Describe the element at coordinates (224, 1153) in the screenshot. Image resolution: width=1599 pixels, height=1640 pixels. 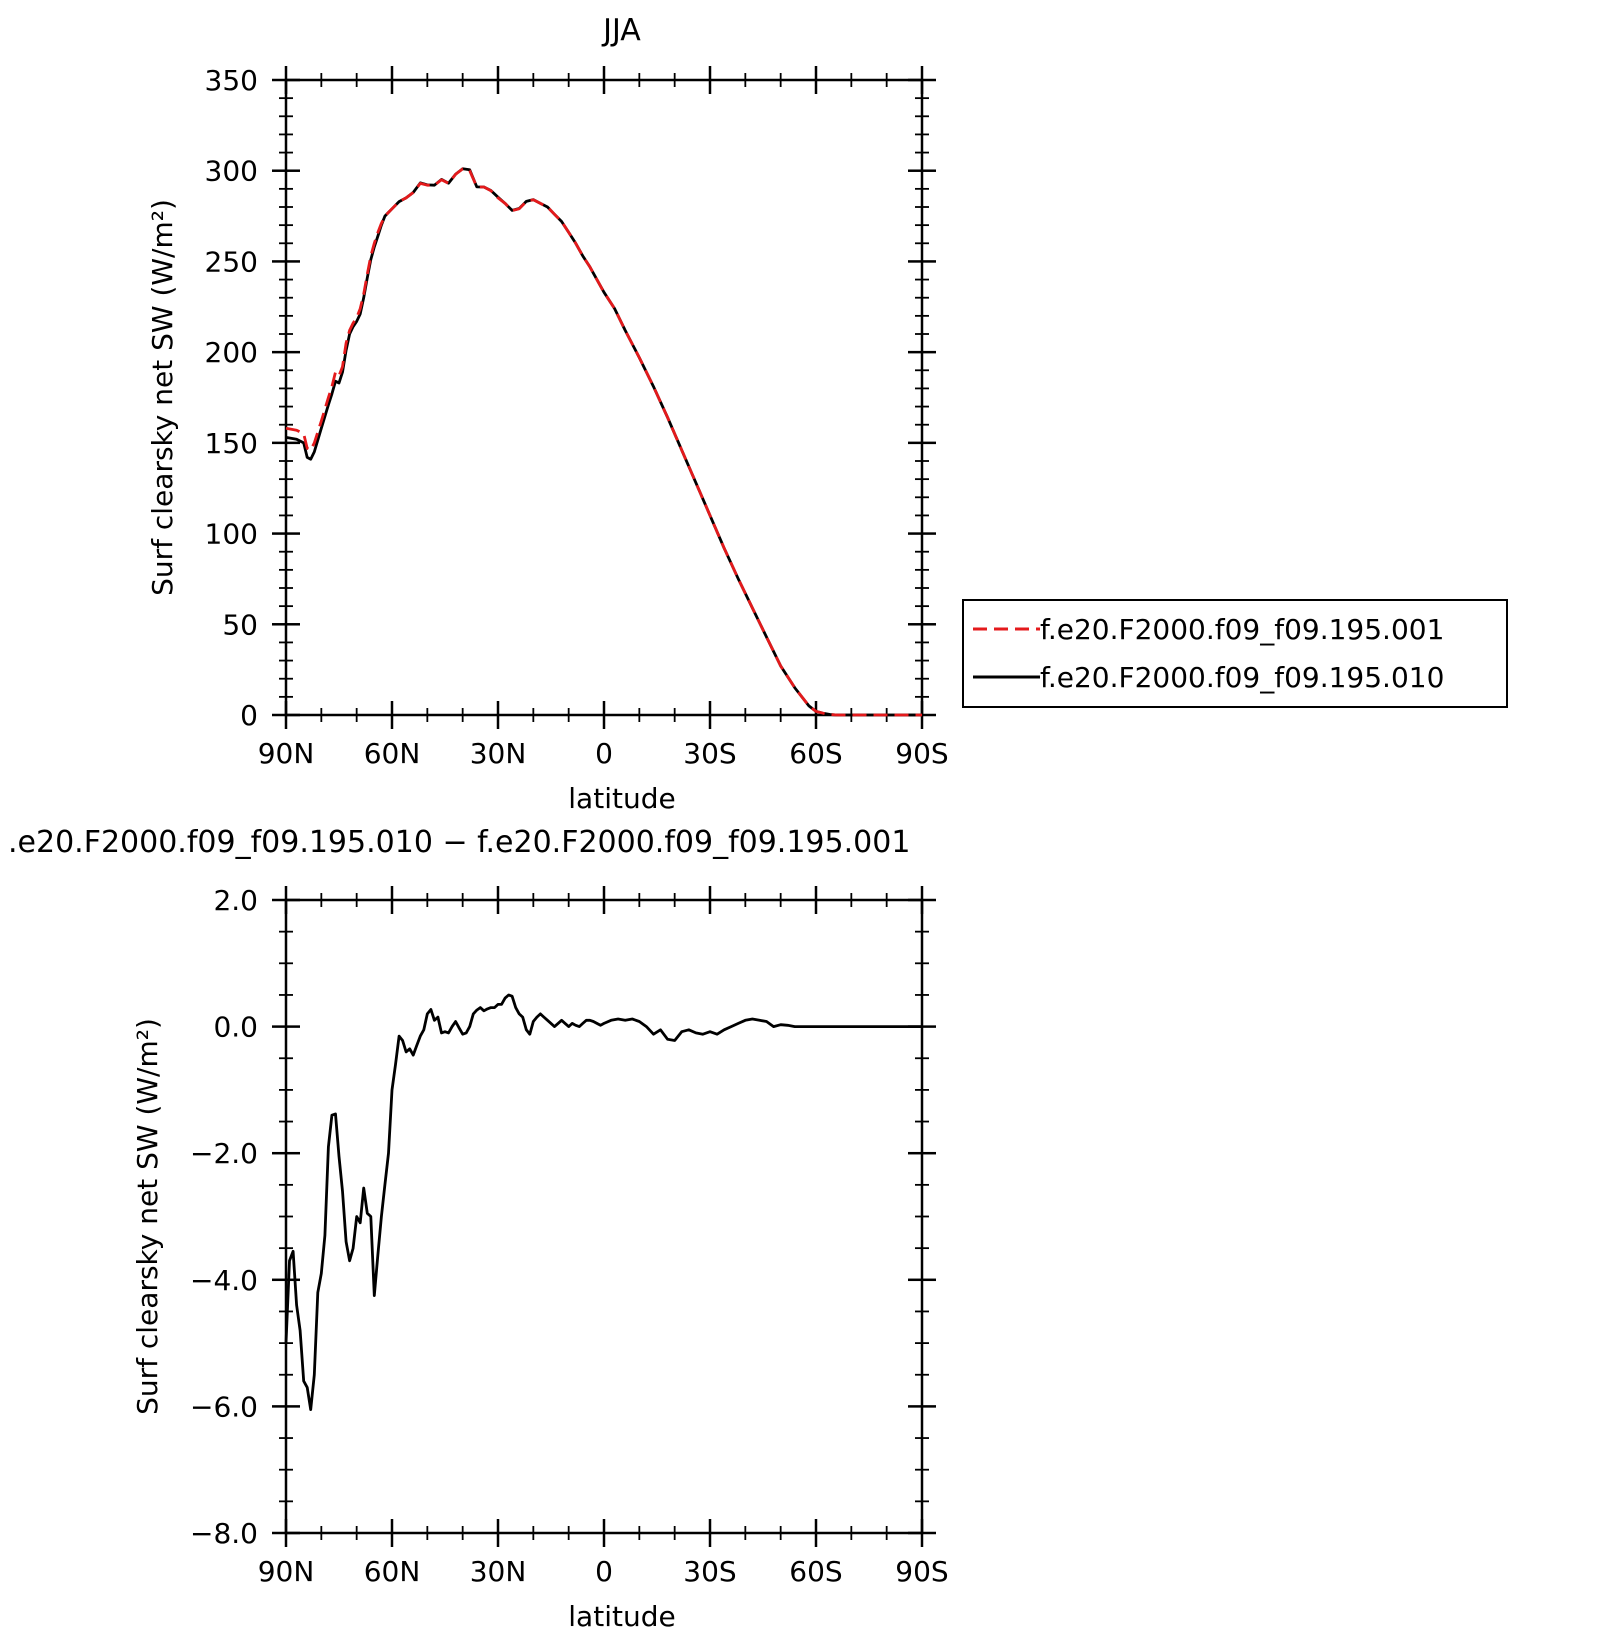
I see `y-tick-label: −2.0` at that location.